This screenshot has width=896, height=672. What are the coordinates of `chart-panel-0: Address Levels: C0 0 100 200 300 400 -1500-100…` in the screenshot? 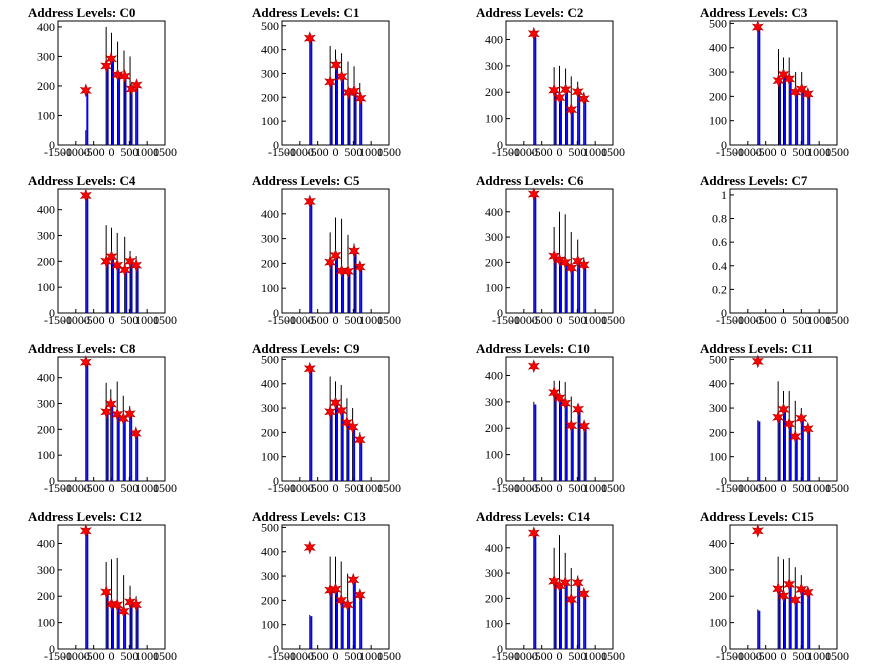 It's located at (102, 82).